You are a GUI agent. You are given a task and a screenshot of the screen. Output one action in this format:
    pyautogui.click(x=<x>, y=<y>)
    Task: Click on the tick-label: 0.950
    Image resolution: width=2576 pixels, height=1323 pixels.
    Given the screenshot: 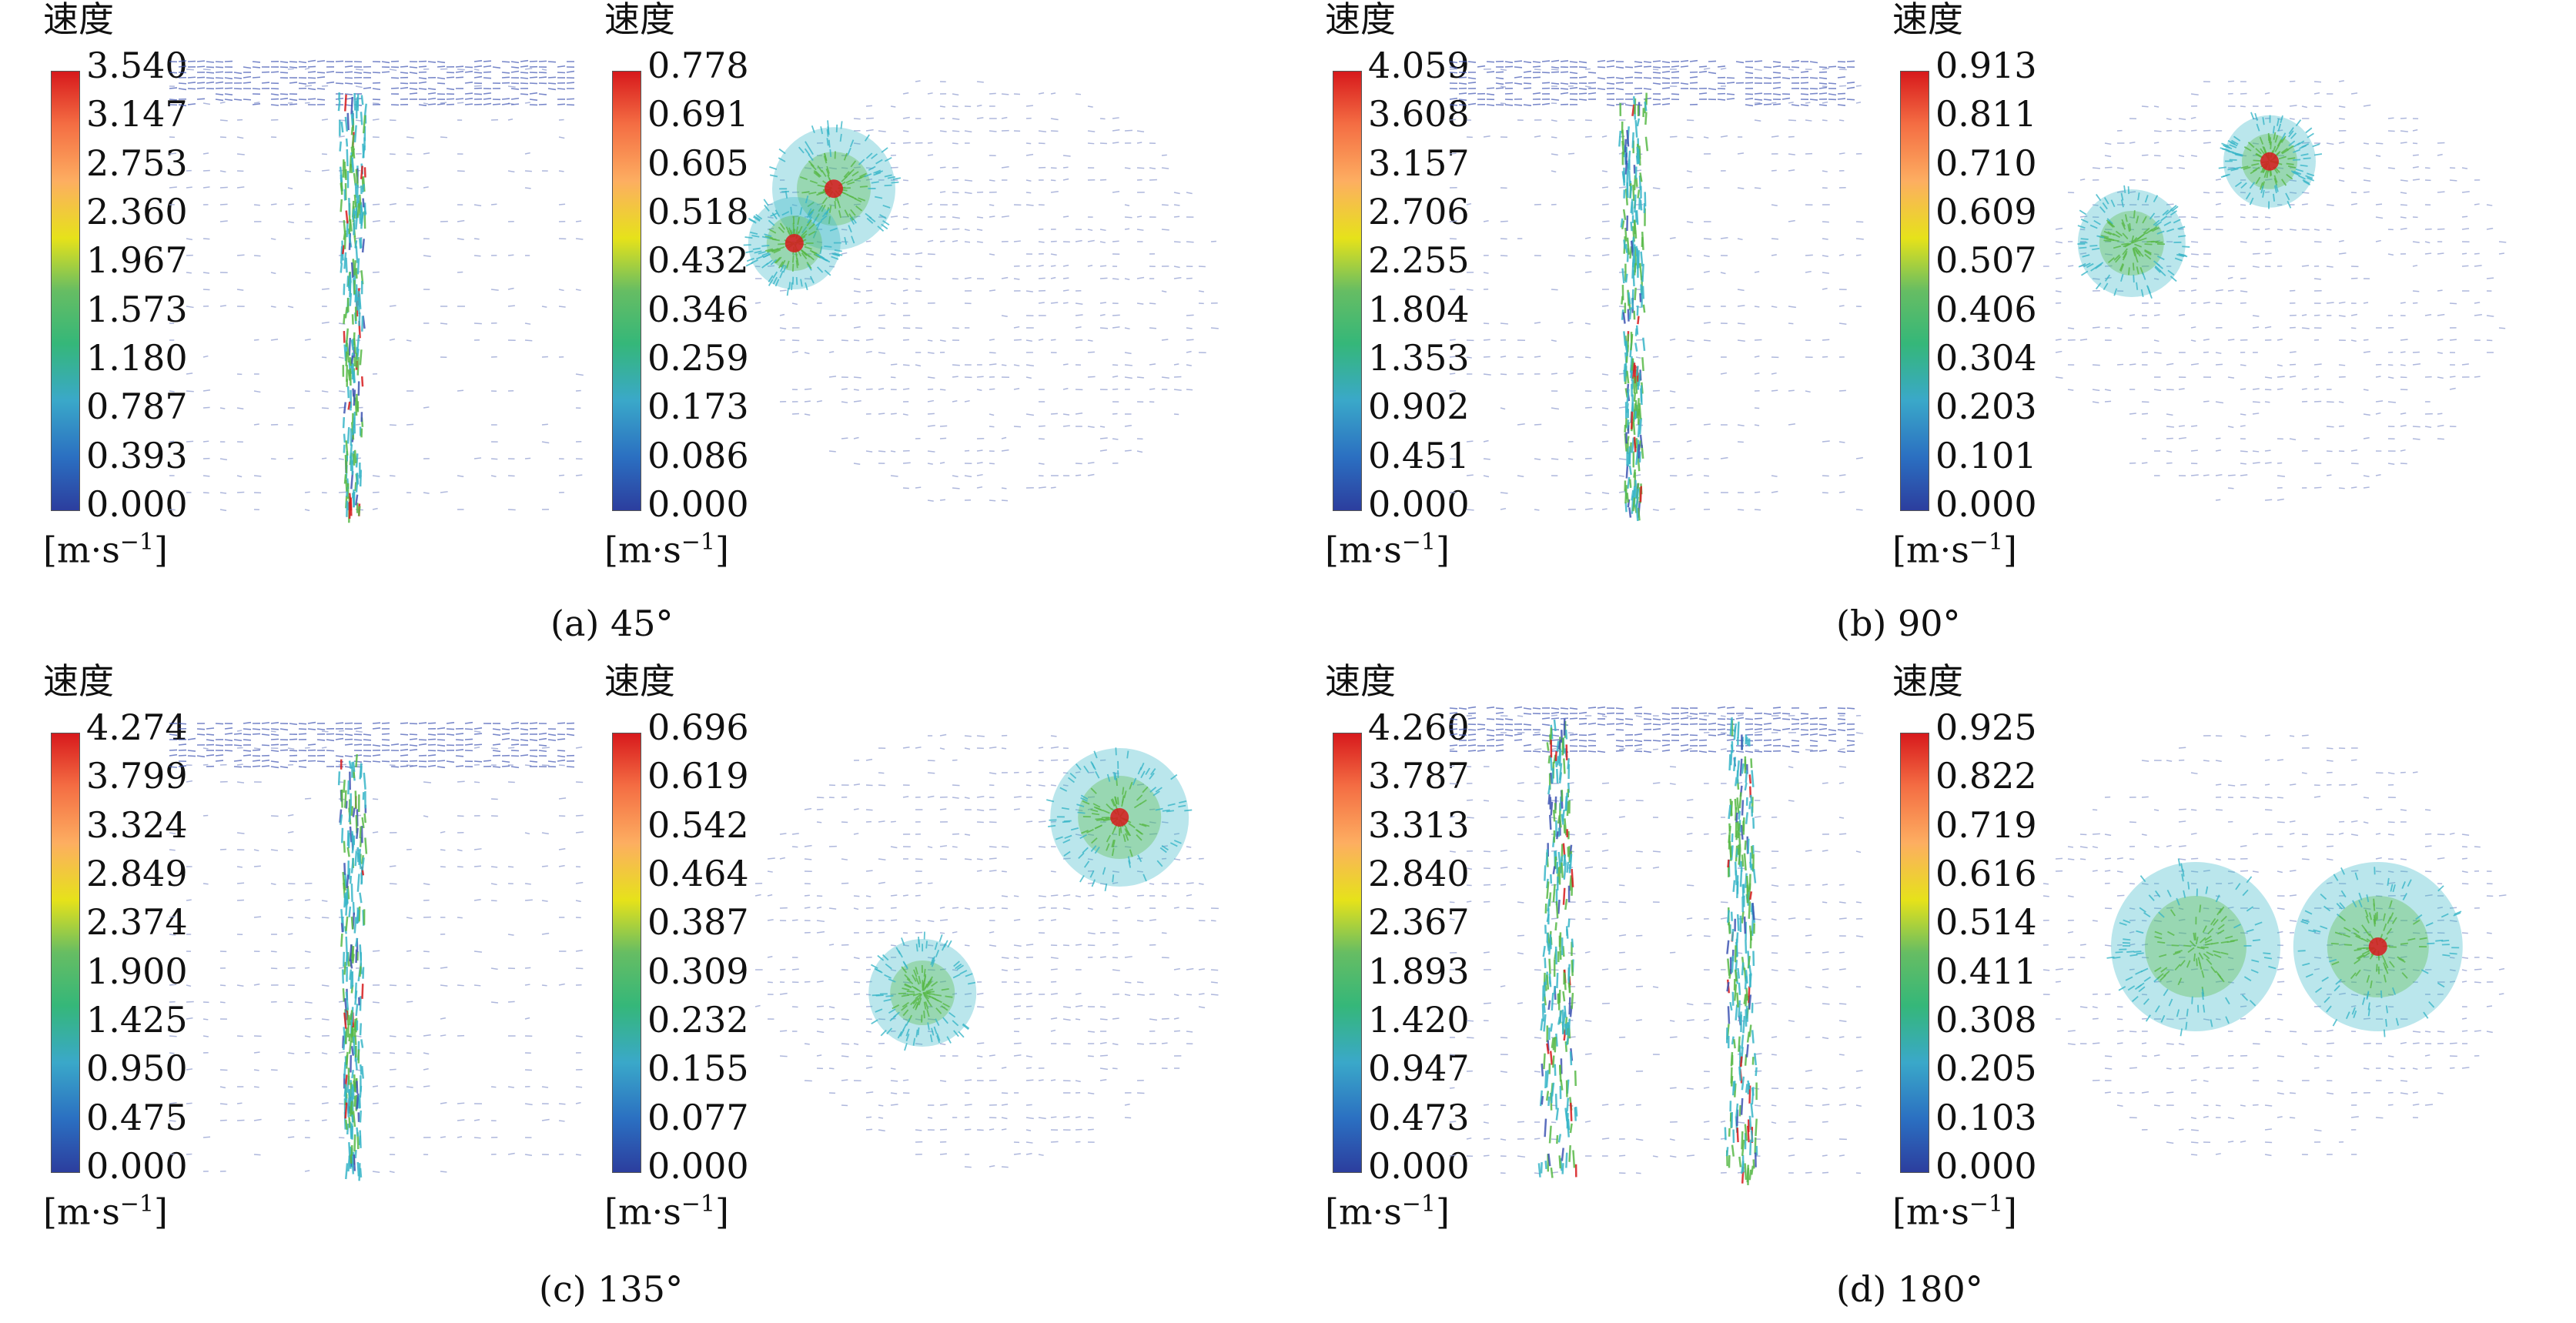 What is the action you would take?
    pyautogui.click(x=137, y=1068)
    